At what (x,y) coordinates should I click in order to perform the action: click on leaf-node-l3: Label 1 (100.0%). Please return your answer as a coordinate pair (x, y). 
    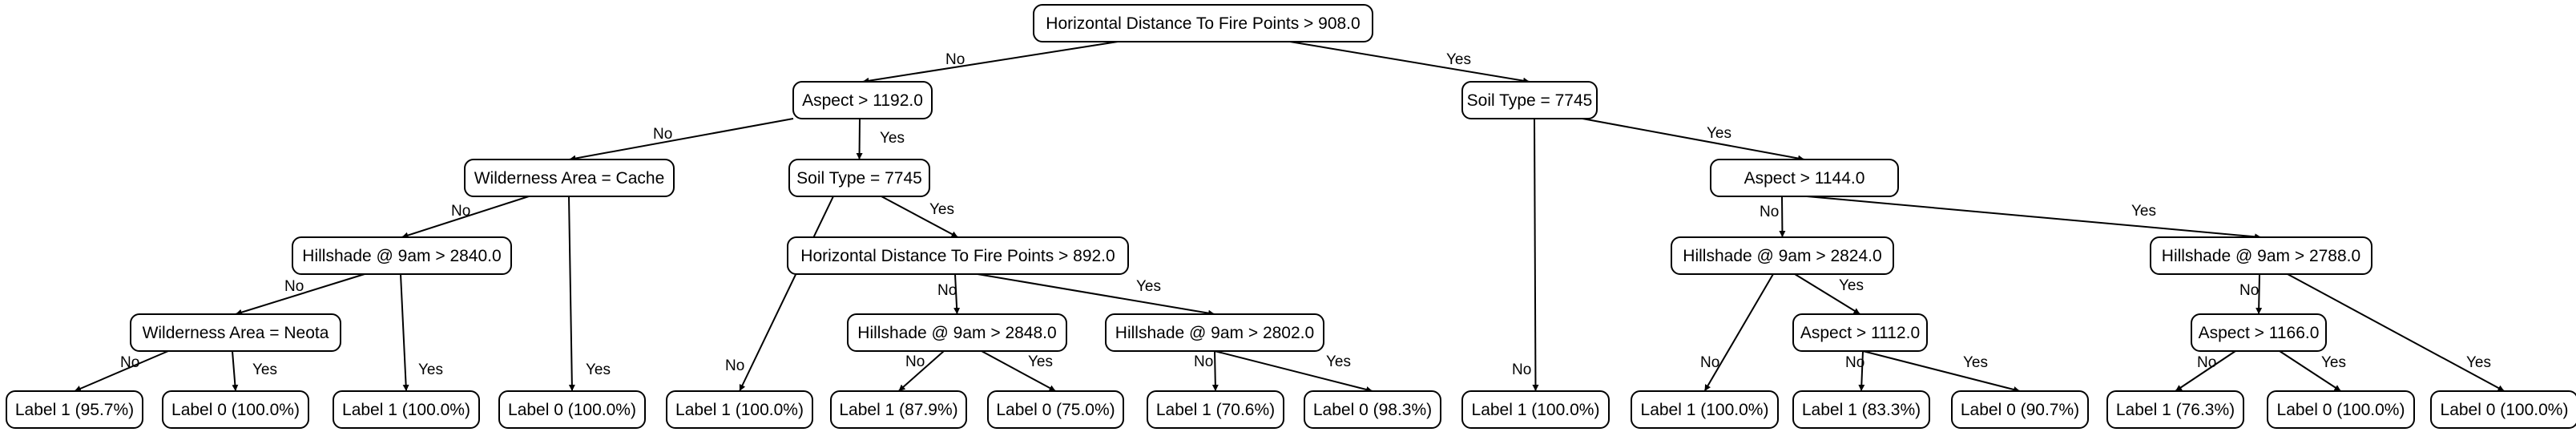
    Looking at the image, I should click on (406, 409).